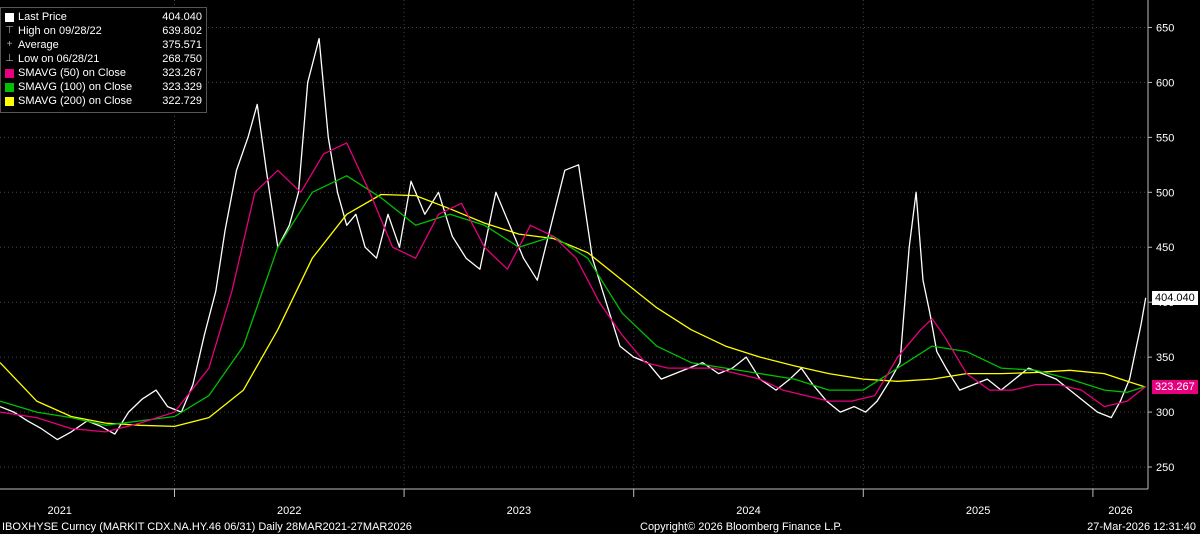 This screenshot has height=534, width=1200. I want to click on legend-entry-sma200: SMAVG (200) on Close 322.729, so click(103, 101).